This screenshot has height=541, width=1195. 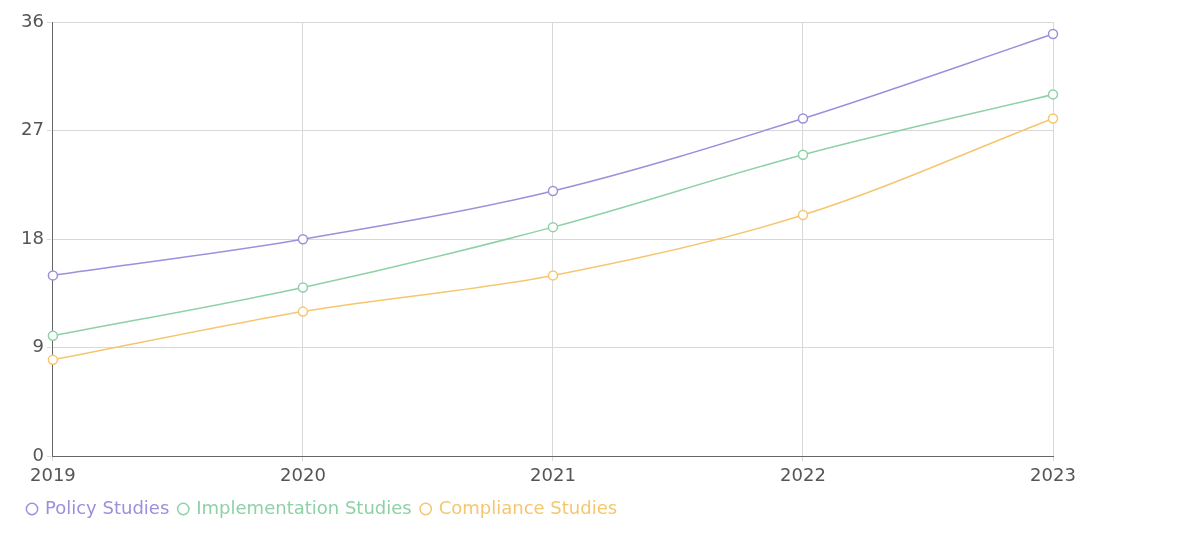 I want to click on y-tick-label: 0, so click(x=38, y=455).